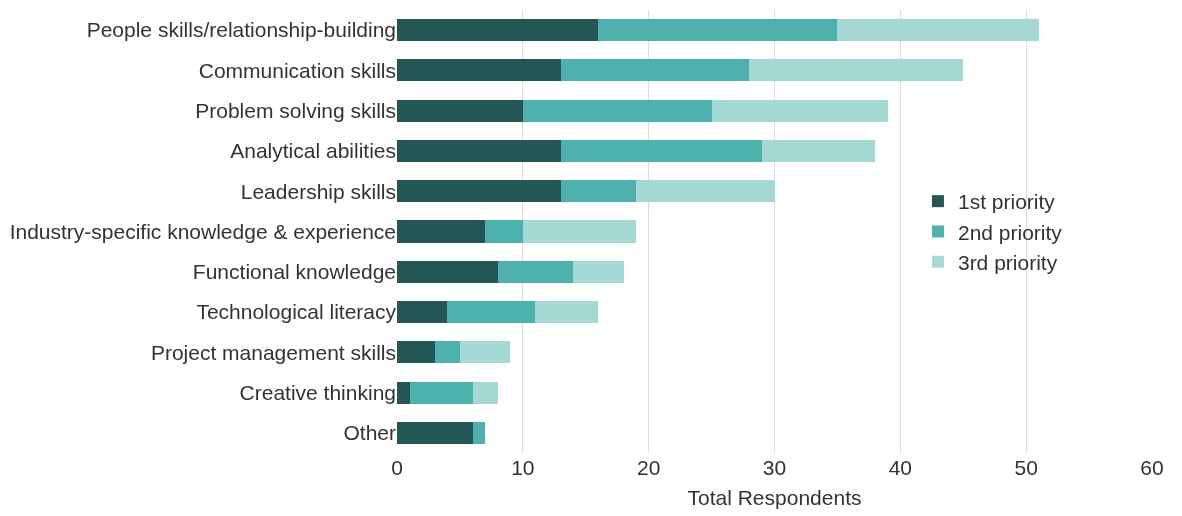 The width and height of the screenshot is (1182, 516). I want to click on y-tick-label: Functional knowledge, so click(294, 272).